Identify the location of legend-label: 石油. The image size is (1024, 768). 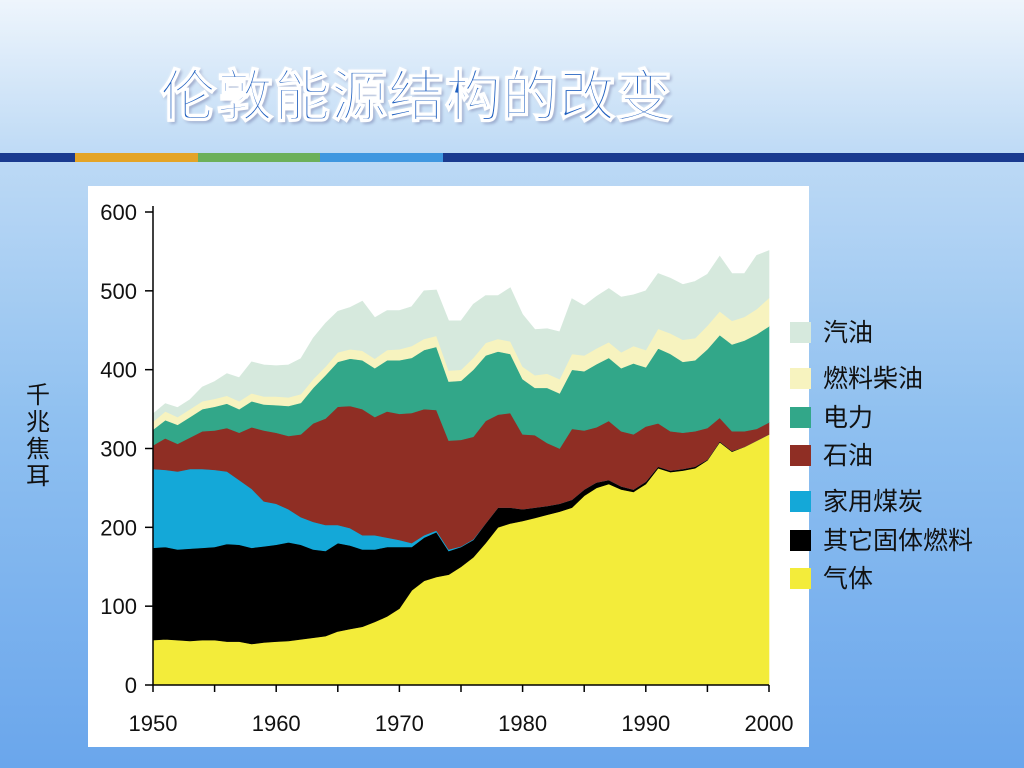
(848, 455).